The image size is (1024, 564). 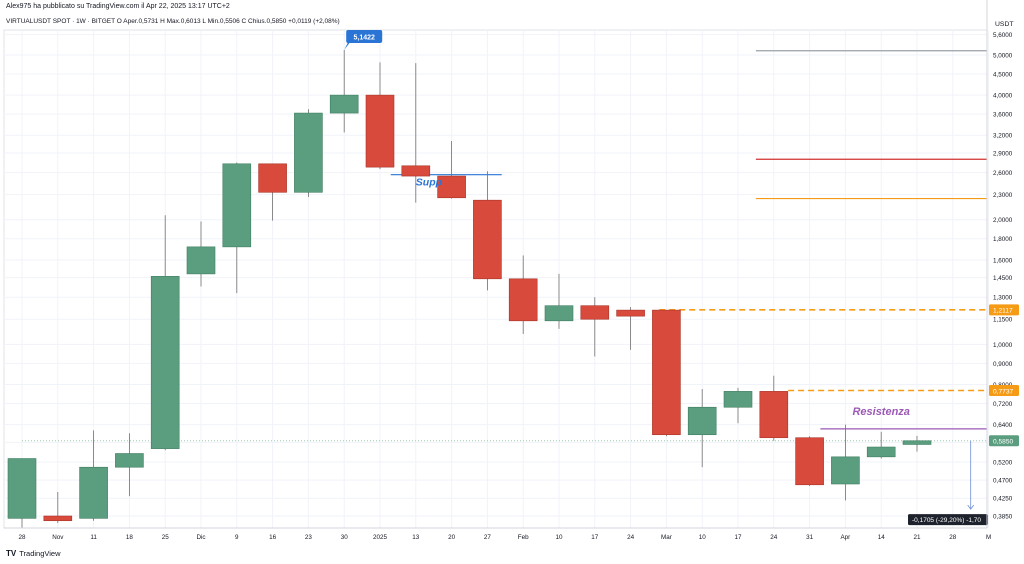 What do you see at coordinates (1003, 499) in the screenshot?
I see `y-tick-label: 0,4250` at bounding box center [1003, 499].